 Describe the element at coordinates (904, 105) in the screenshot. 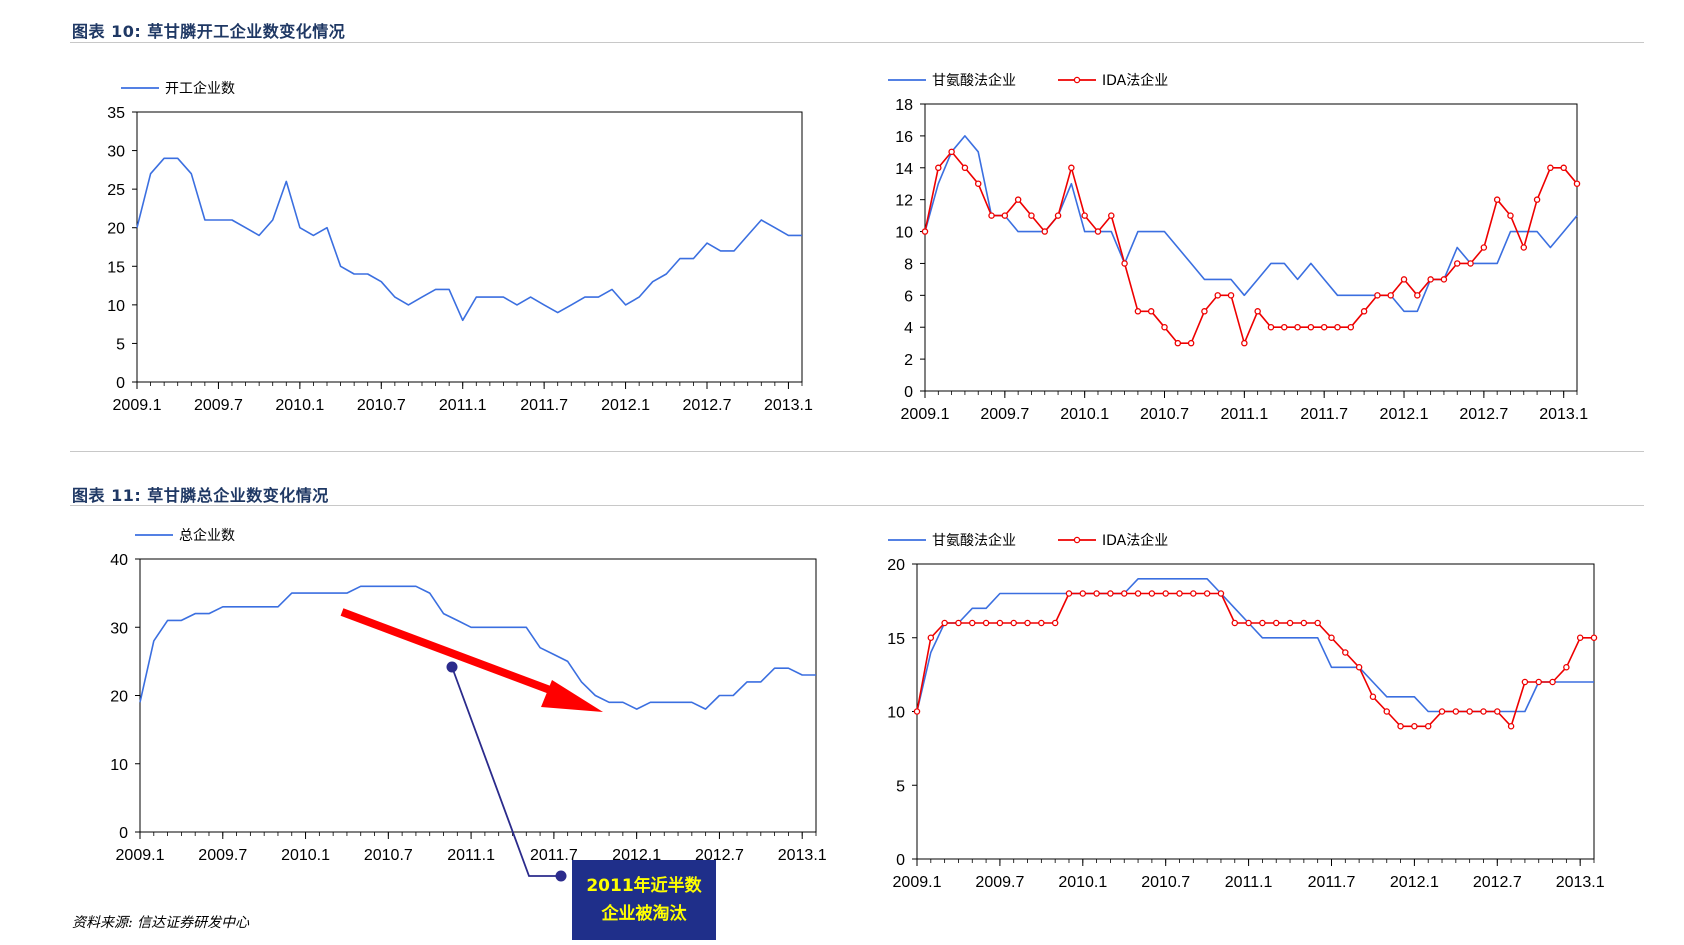

I see `y-tick-label: 18` at that location.